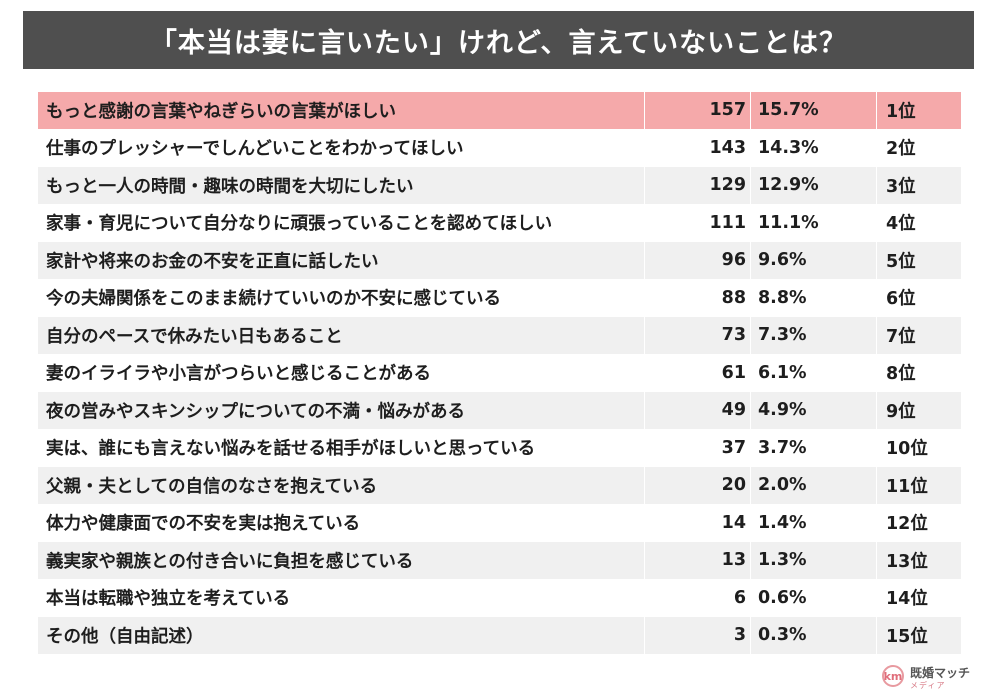 The height and width of the screenshot is (700, 1000). What do you see at coordinates (194, 336) in the screenshot?
I see `row-label: 自分のペースで休みたい日もあること` at bounding box center [194, 336].